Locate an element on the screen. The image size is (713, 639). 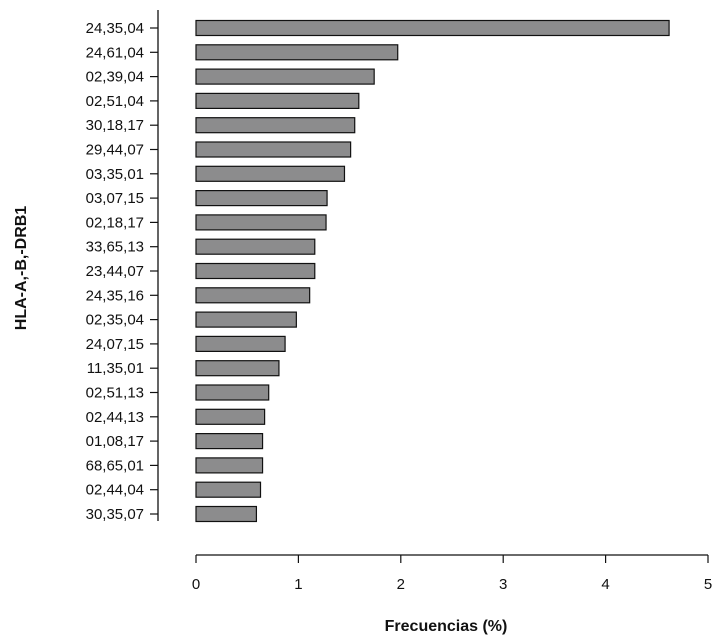
y-tick-label: 24,07,15 is located at coordinates (115, 344).